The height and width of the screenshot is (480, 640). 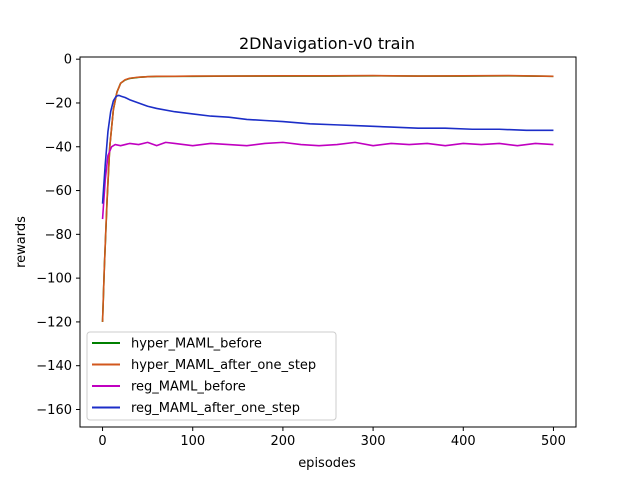 I want to click on y-tick-label: −20, so click(x=58, y=103).